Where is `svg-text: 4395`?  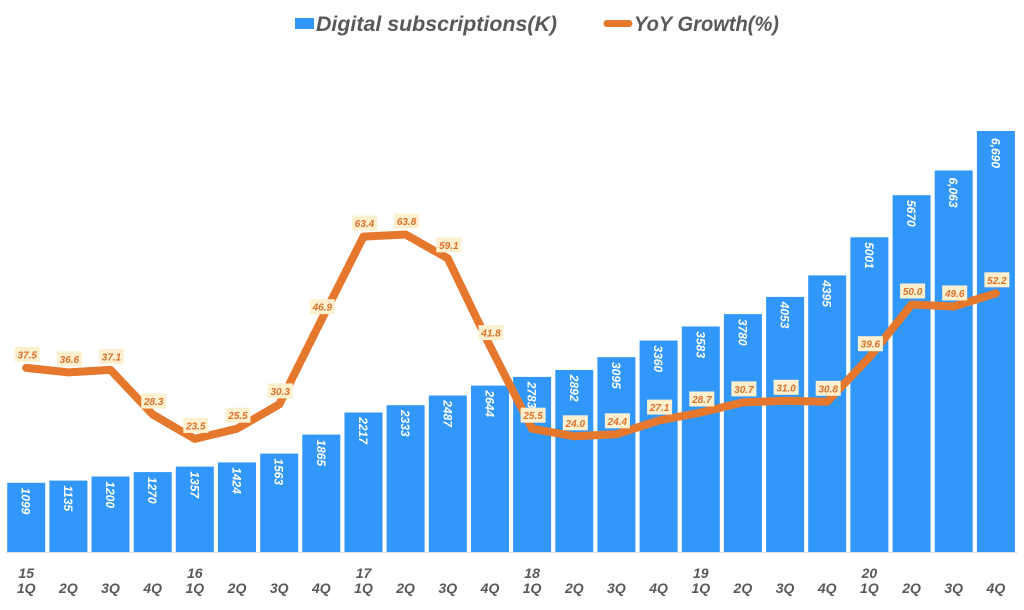 svg-text: 4395 is located at coordinates (827, 293).